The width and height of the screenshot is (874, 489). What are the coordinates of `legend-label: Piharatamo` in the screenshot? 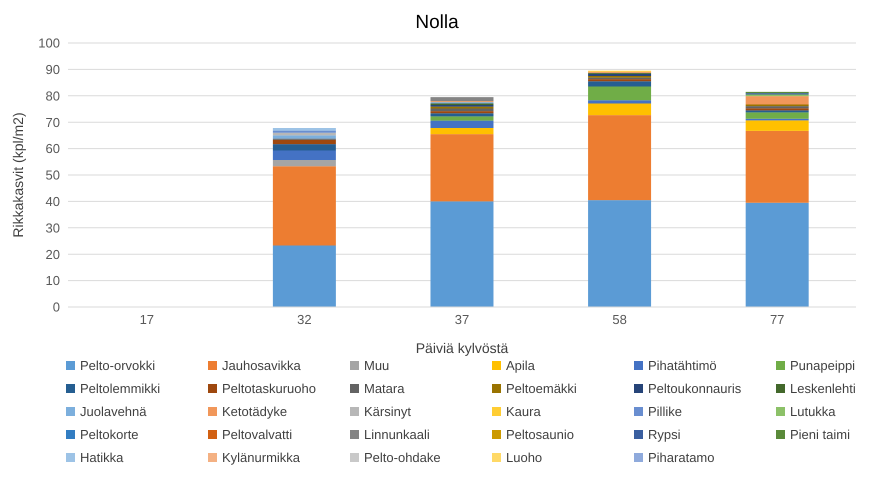 It's located at (681, 457).